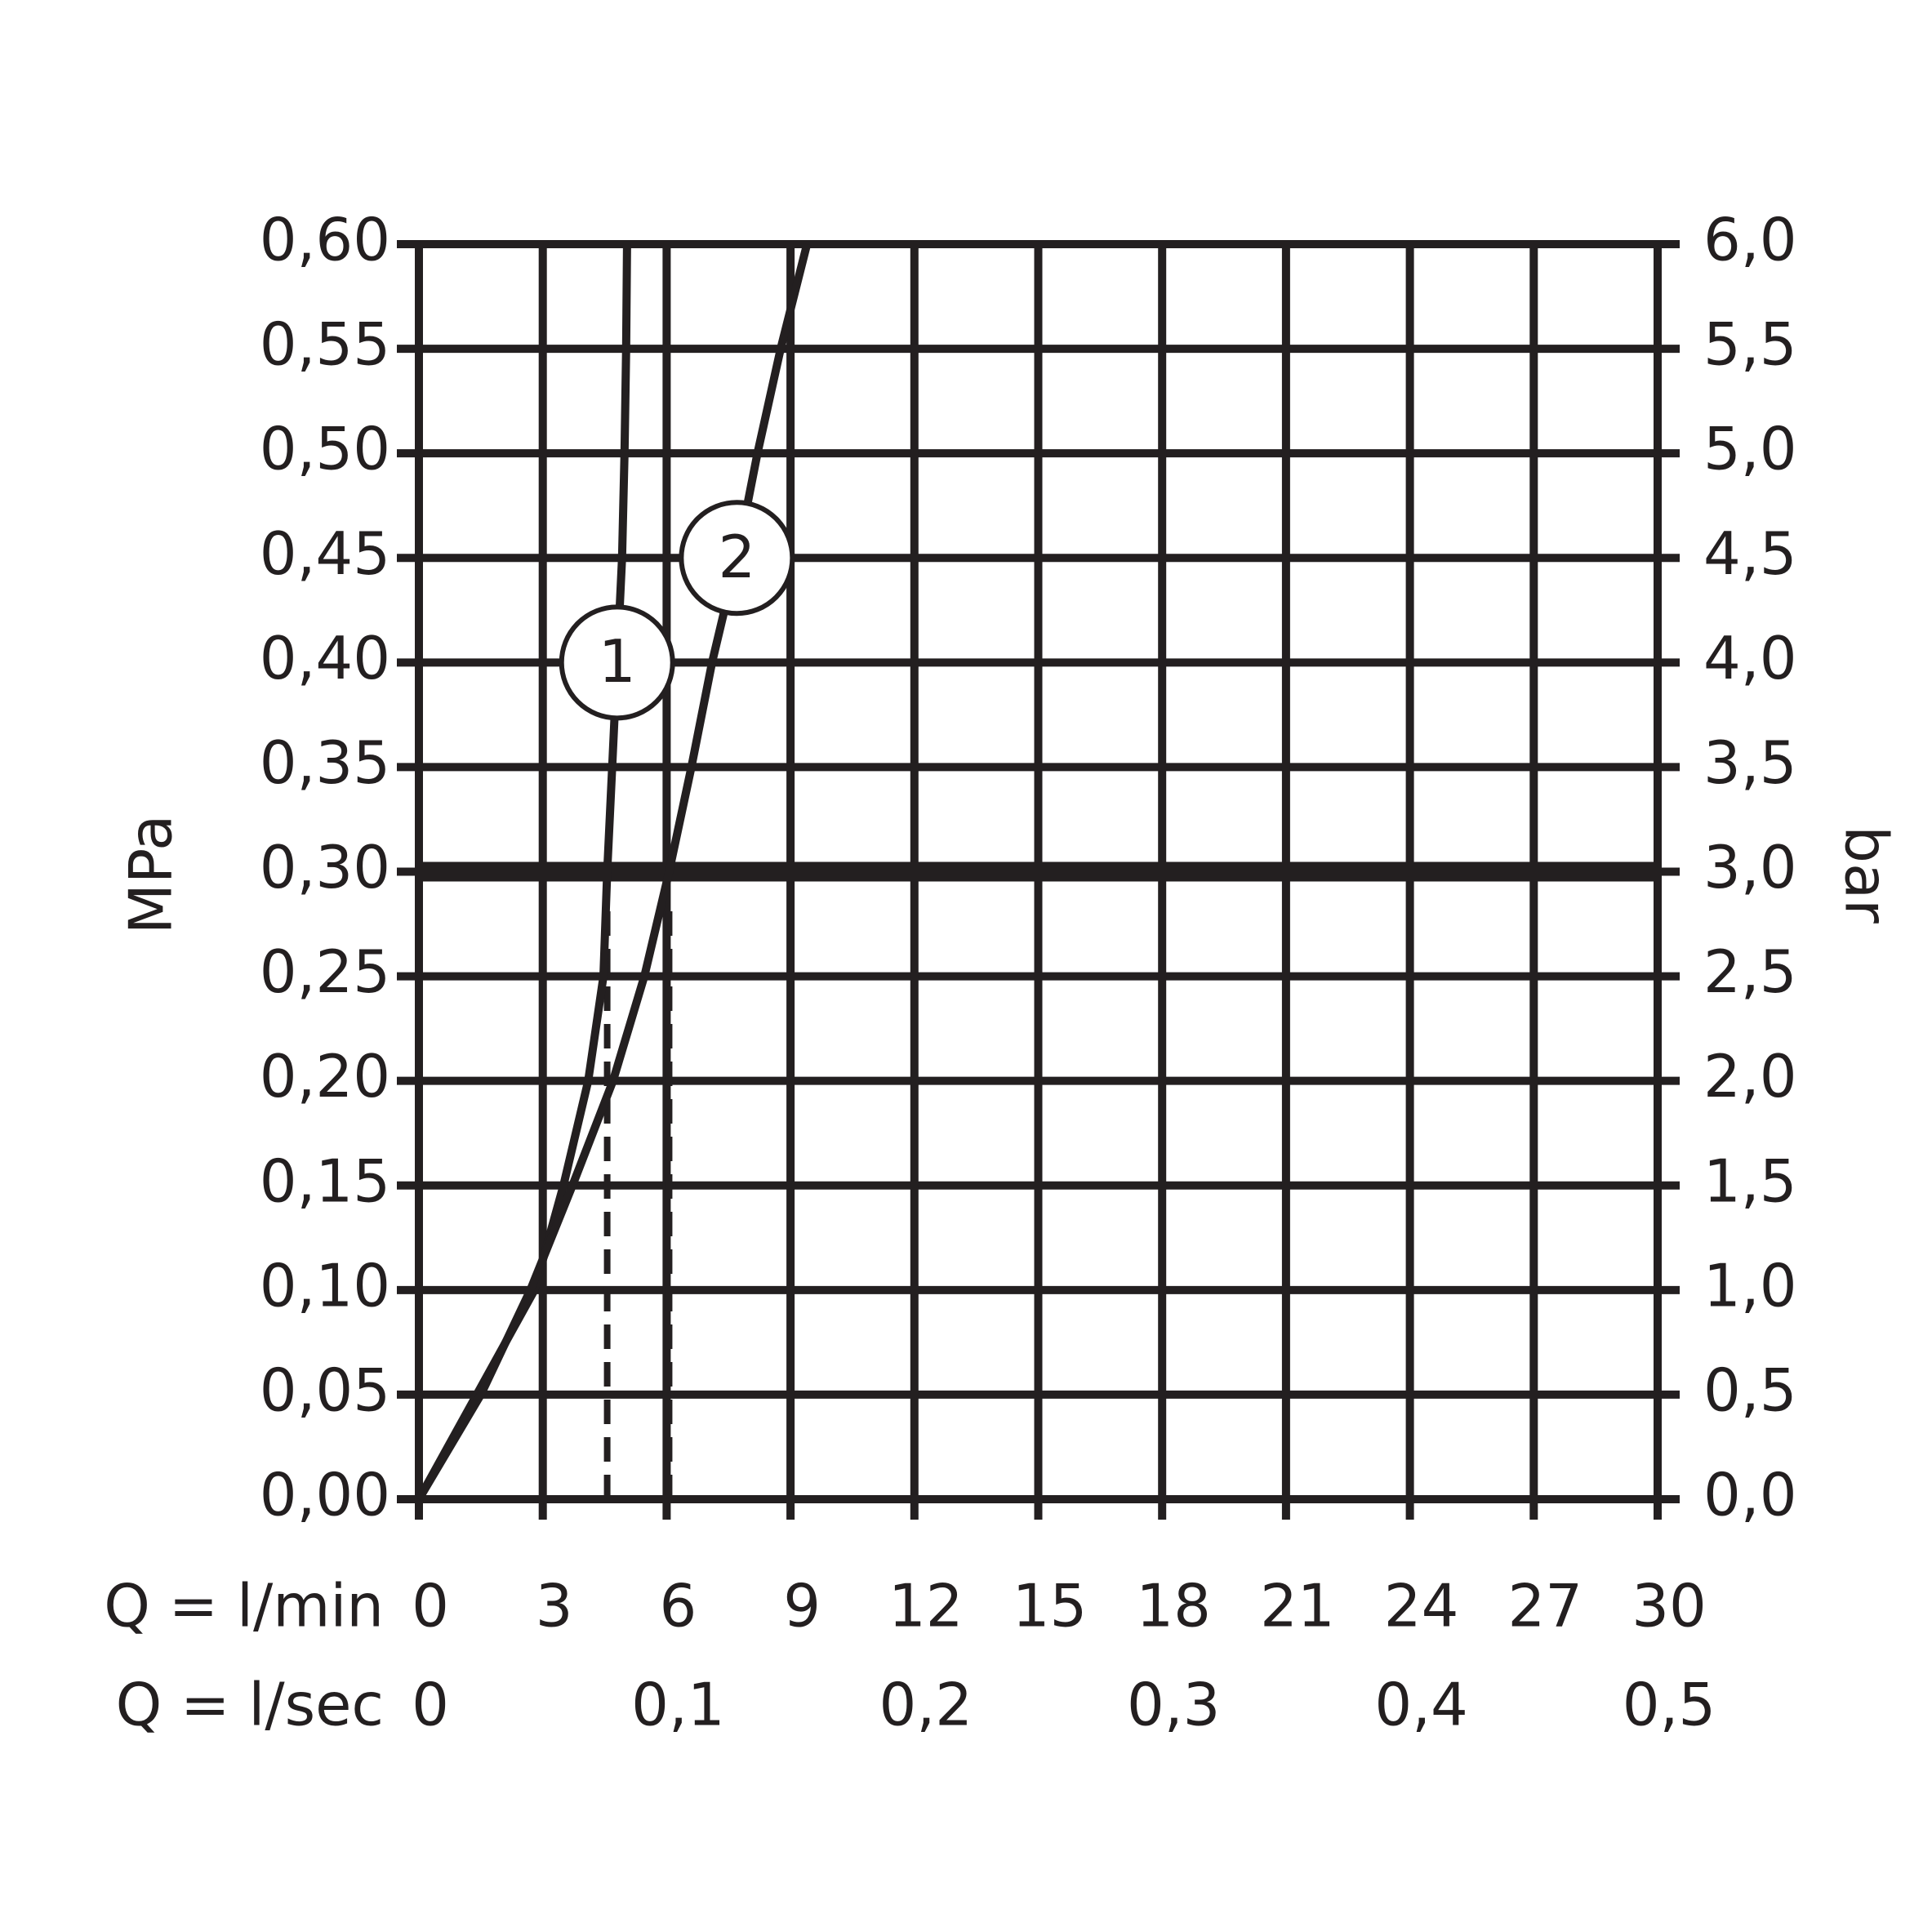  I want to click on x2-tick-label: 0,2, so click(926, 1705).